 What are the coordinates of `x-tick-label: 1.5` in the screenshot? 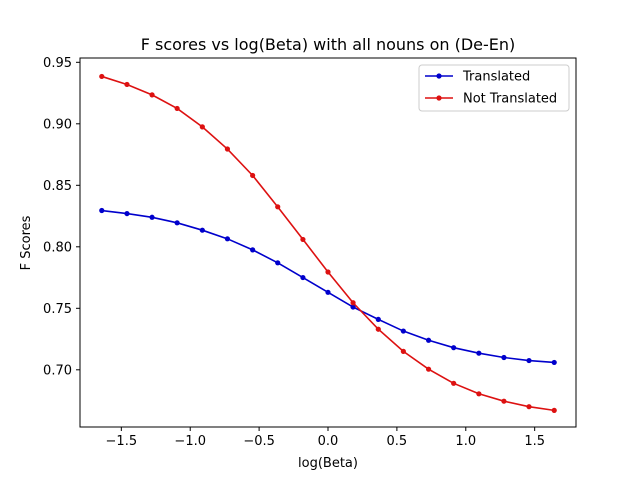 It's located at (534, 441).